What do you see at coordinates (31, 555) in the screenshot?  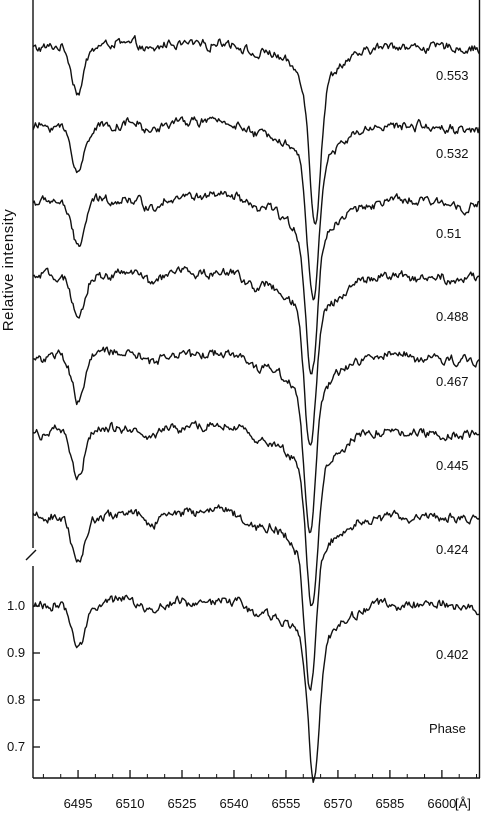 I see `axis-break-mark` at bounding box center [31, 555].